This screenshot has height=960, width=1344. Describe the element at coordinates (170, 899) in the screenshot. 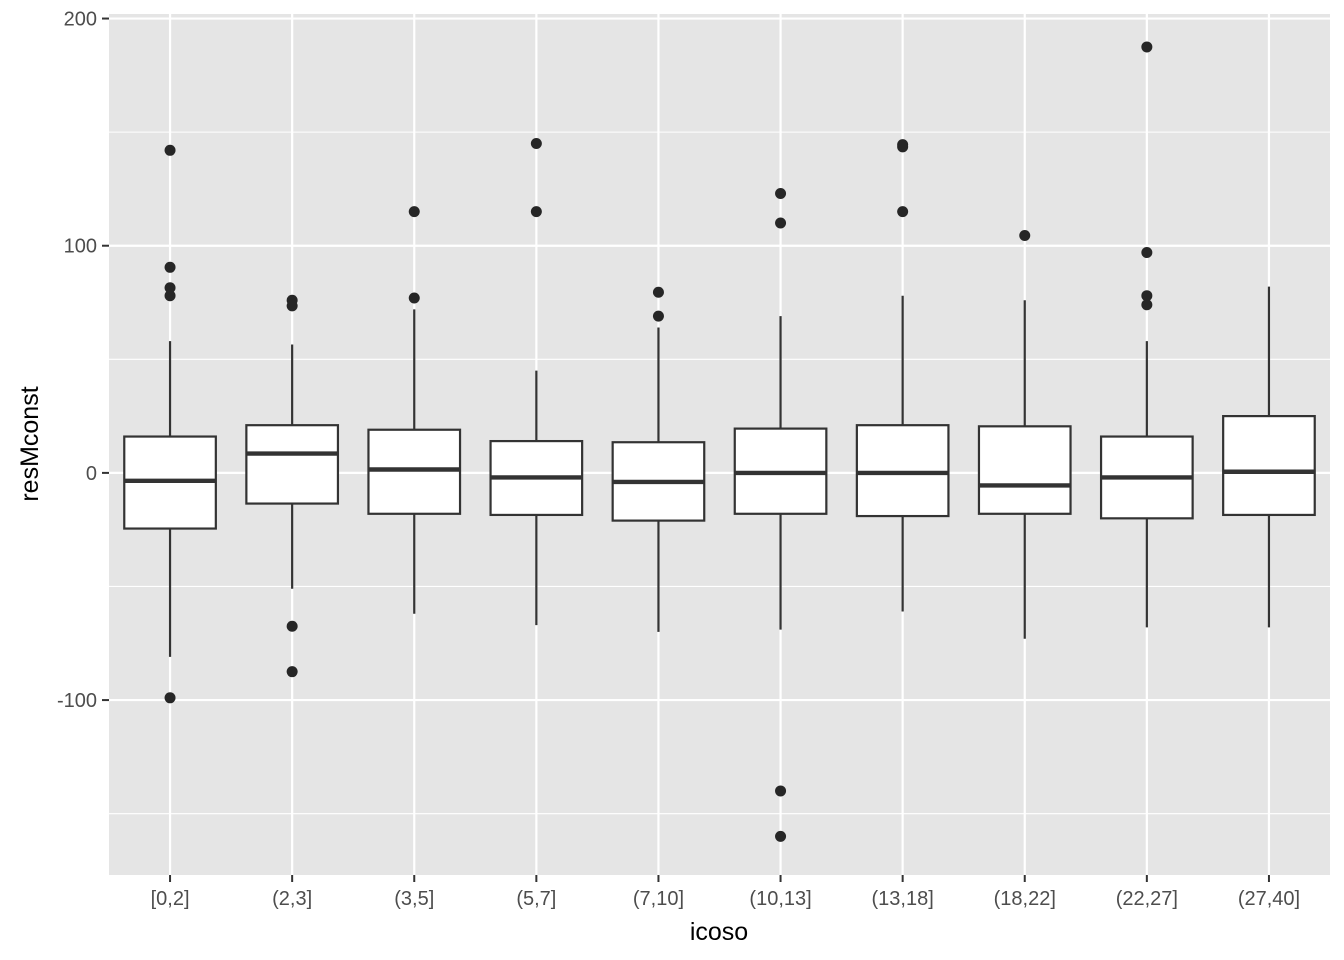

I see `x-tick-label: [0,2]` at that location.